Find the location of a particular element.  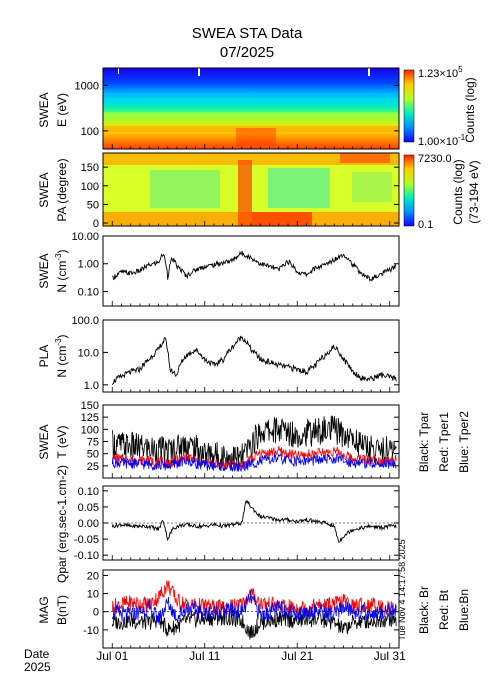

run-timestamp: Tue Nov 4 14:17:58 2025 is located at coordinates (402, 589).